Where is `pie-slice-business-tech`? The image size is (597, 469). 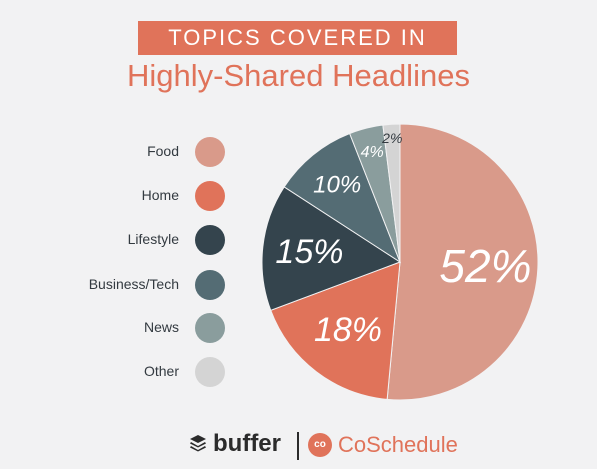
pie-slice-business-tech is located at coordinates (342, 198).